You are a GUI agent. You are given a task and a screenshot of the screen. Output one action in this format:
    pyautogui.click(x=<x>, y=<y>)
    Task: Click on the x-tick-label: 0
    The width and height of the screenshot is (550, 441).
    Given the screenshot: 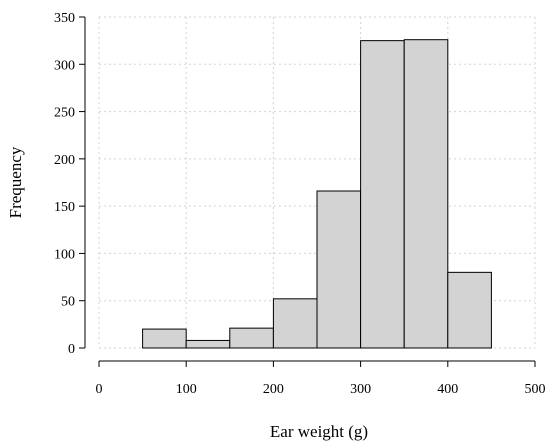 What is the action you would take?
    pyautogui.click(x=99, y=389)
    